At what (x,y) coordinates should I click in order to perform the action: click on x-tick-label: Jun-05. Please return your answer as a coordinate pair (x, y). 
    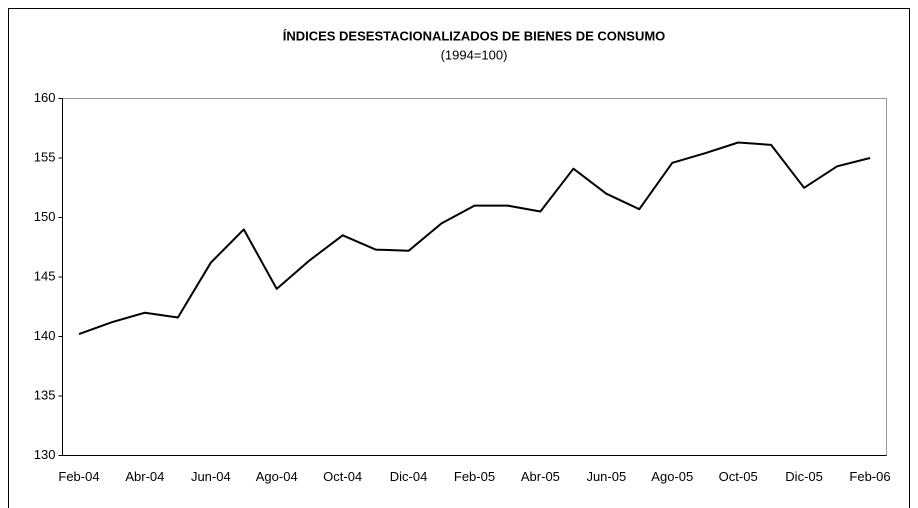
    Looking at the image, I should click on (606, 476).